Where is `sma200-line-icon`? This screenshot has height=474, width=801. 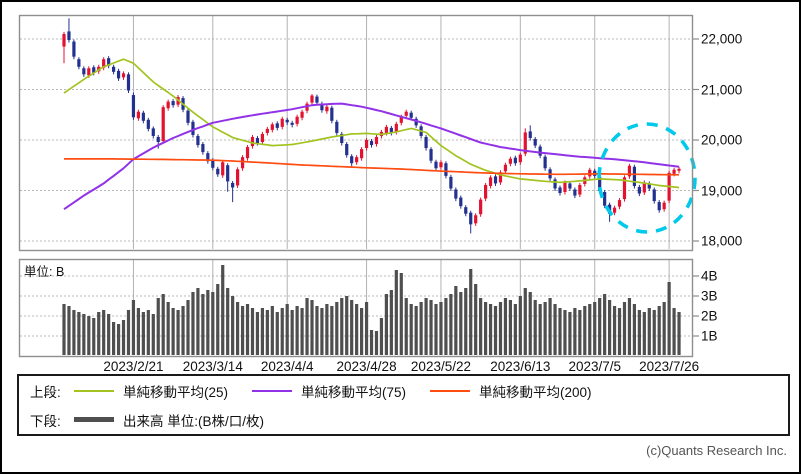 sma200-line-icon is located at coordinates (450, 390).